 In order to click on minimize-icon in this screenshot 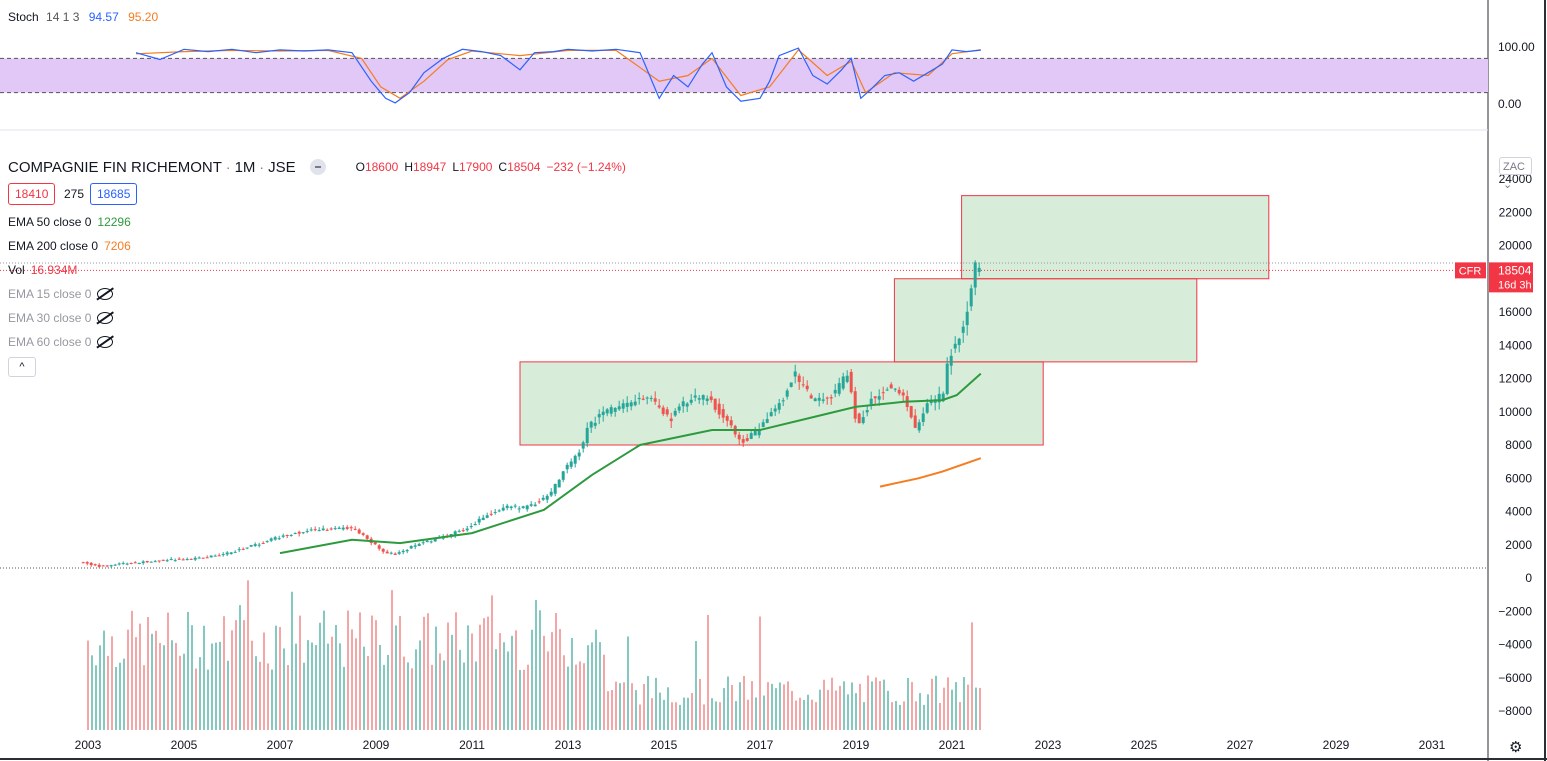, I will do `click(317, 167)`.